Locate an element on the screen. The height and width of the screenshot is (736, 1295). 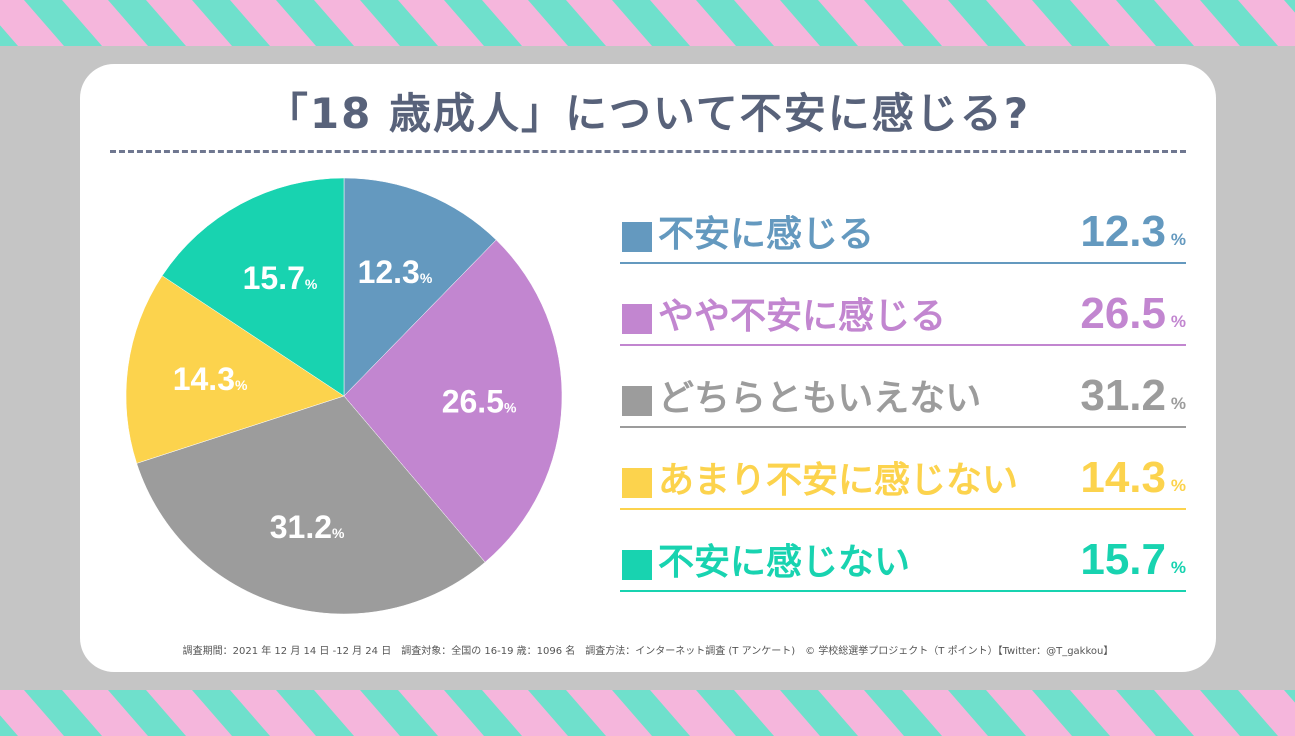
legend-value: 15.7 is located at coordinates (1123, 559).